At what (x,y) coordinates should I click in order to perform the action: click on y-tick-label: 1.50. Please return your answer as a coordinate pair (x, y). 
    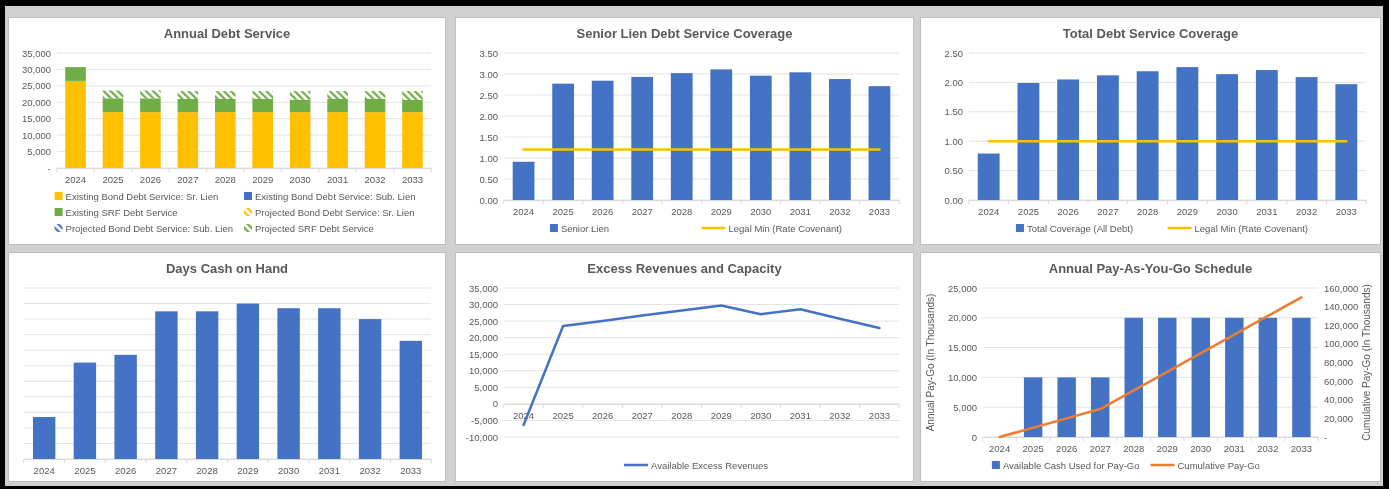
    Looking at the image, I should click on (488, 137).